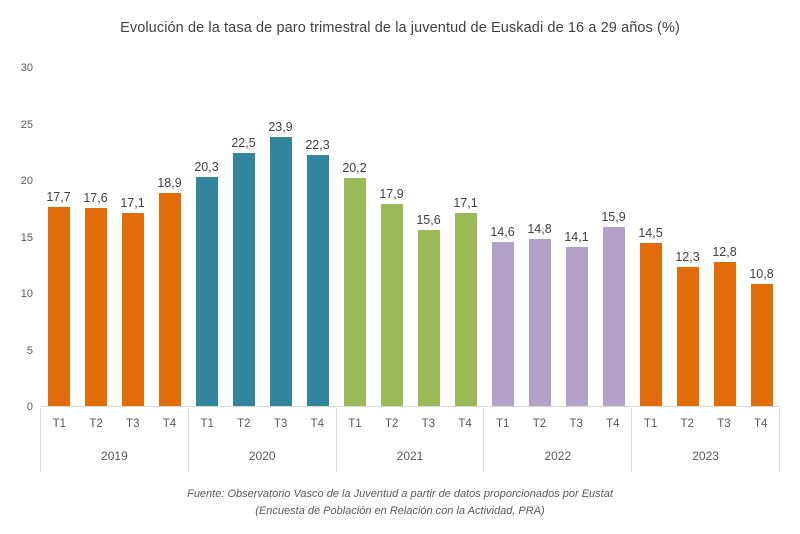 The width and height of the screenshot is (800, 534). What do you see at coordinates (391, 194) in the screenshot?
I see `bar-value-label: 17,9` at bounding box center [391, 194].